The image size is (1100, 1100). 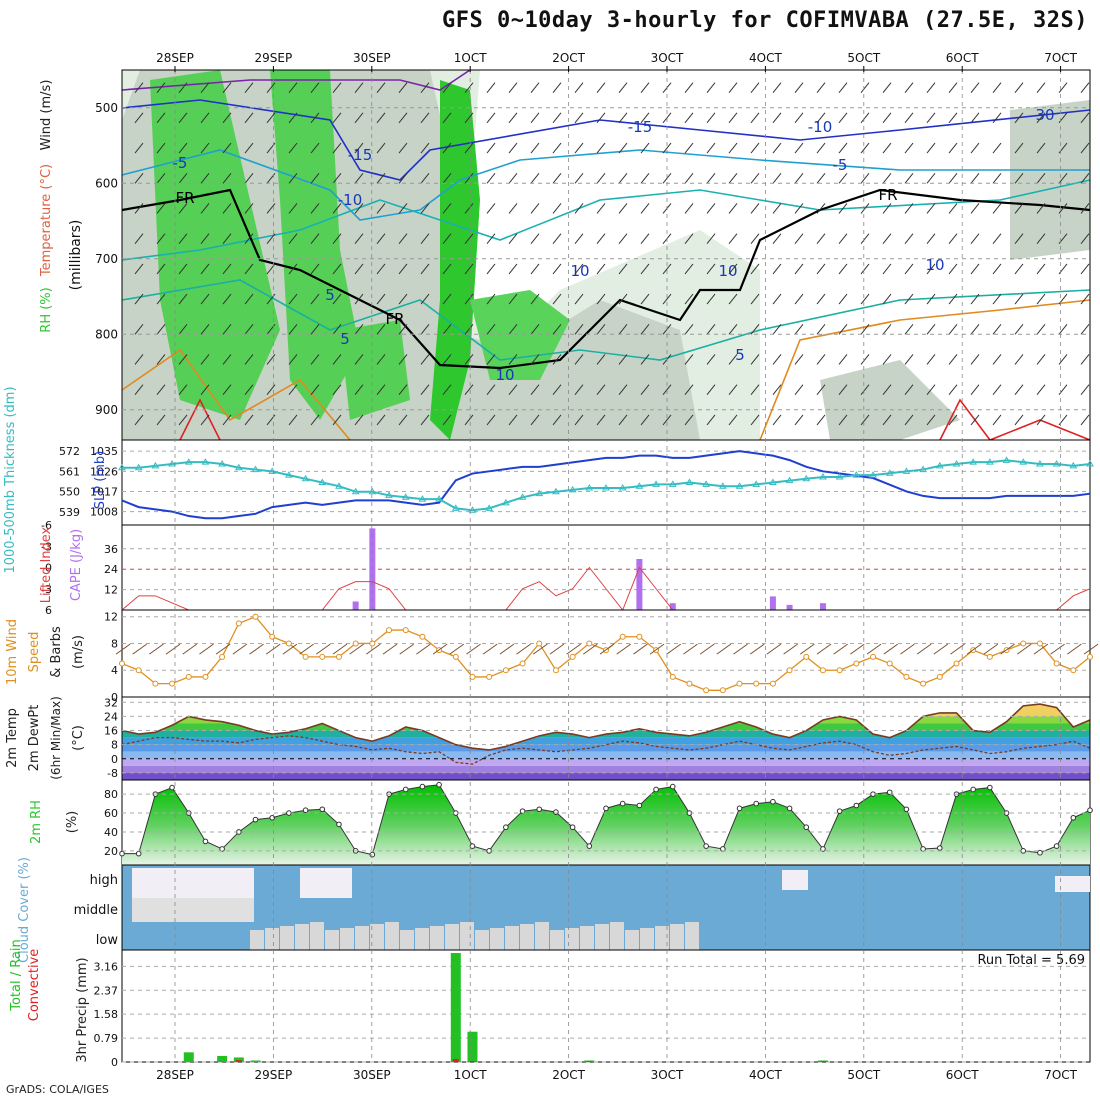 I want to click on wind-ylabel-4: (m/s), so click(x=78, y=652).